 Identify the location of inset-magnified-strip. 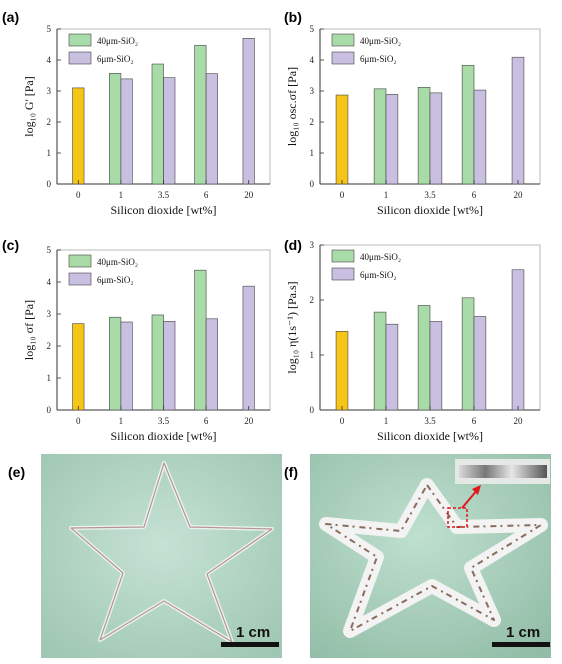
(503, 471).